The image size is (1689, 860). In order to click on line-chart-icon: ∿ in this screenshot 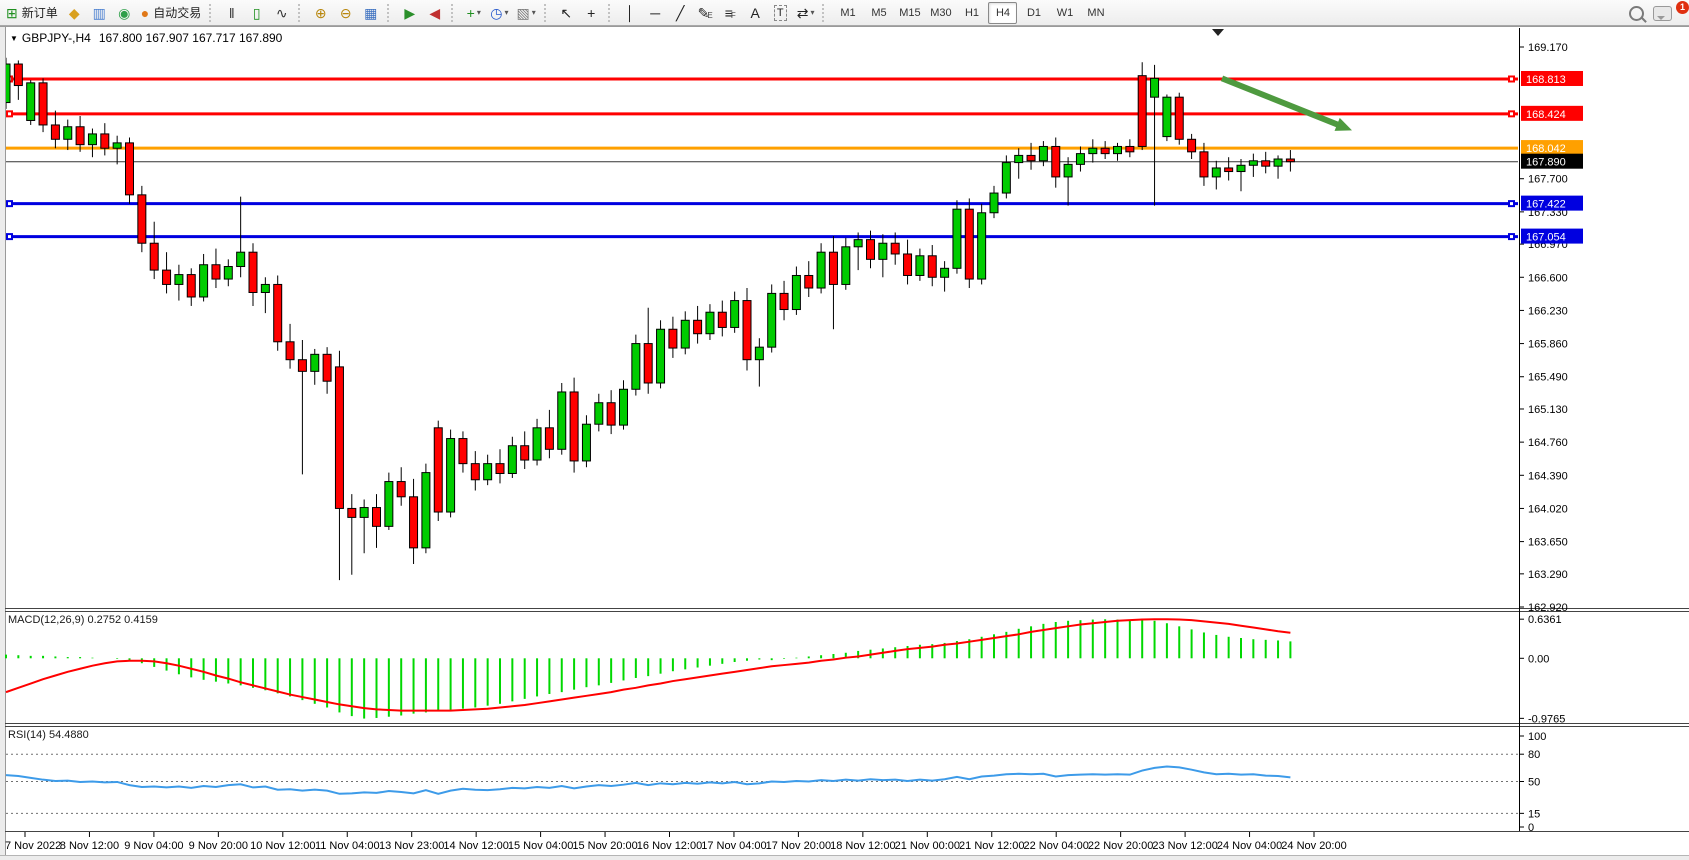, I will do `click(281, 12)`.